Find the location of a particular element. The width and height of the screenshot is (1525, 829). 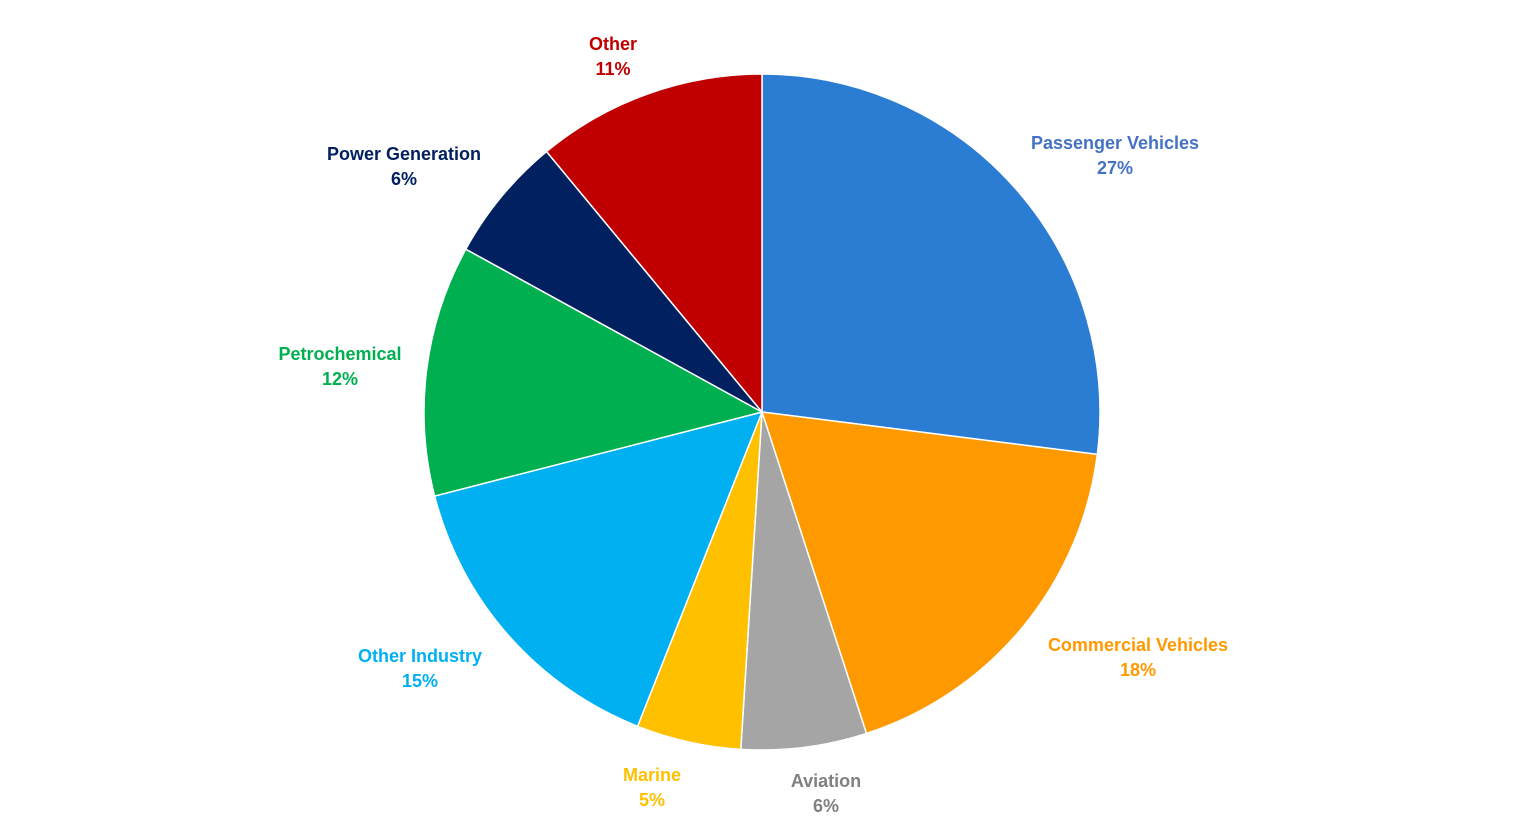

percent-label: 5% is located at coordinates (652, 800).